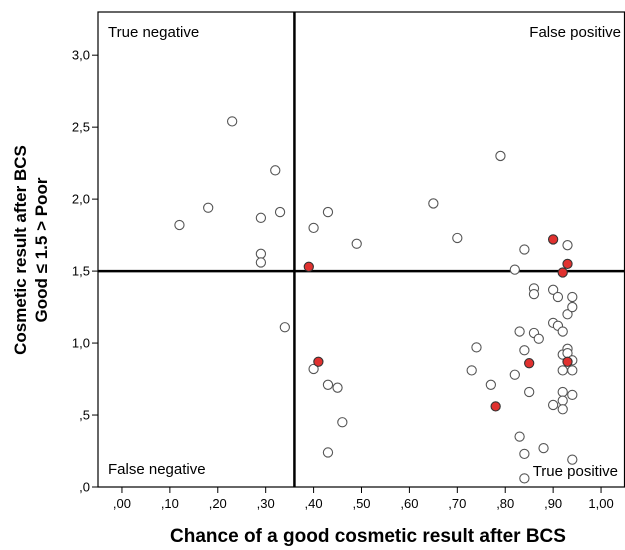 The image size is (625, 550). Describe the element at coordinates (84, 415) in the screenshot. I see `y-tick-label: ,5` at that location.